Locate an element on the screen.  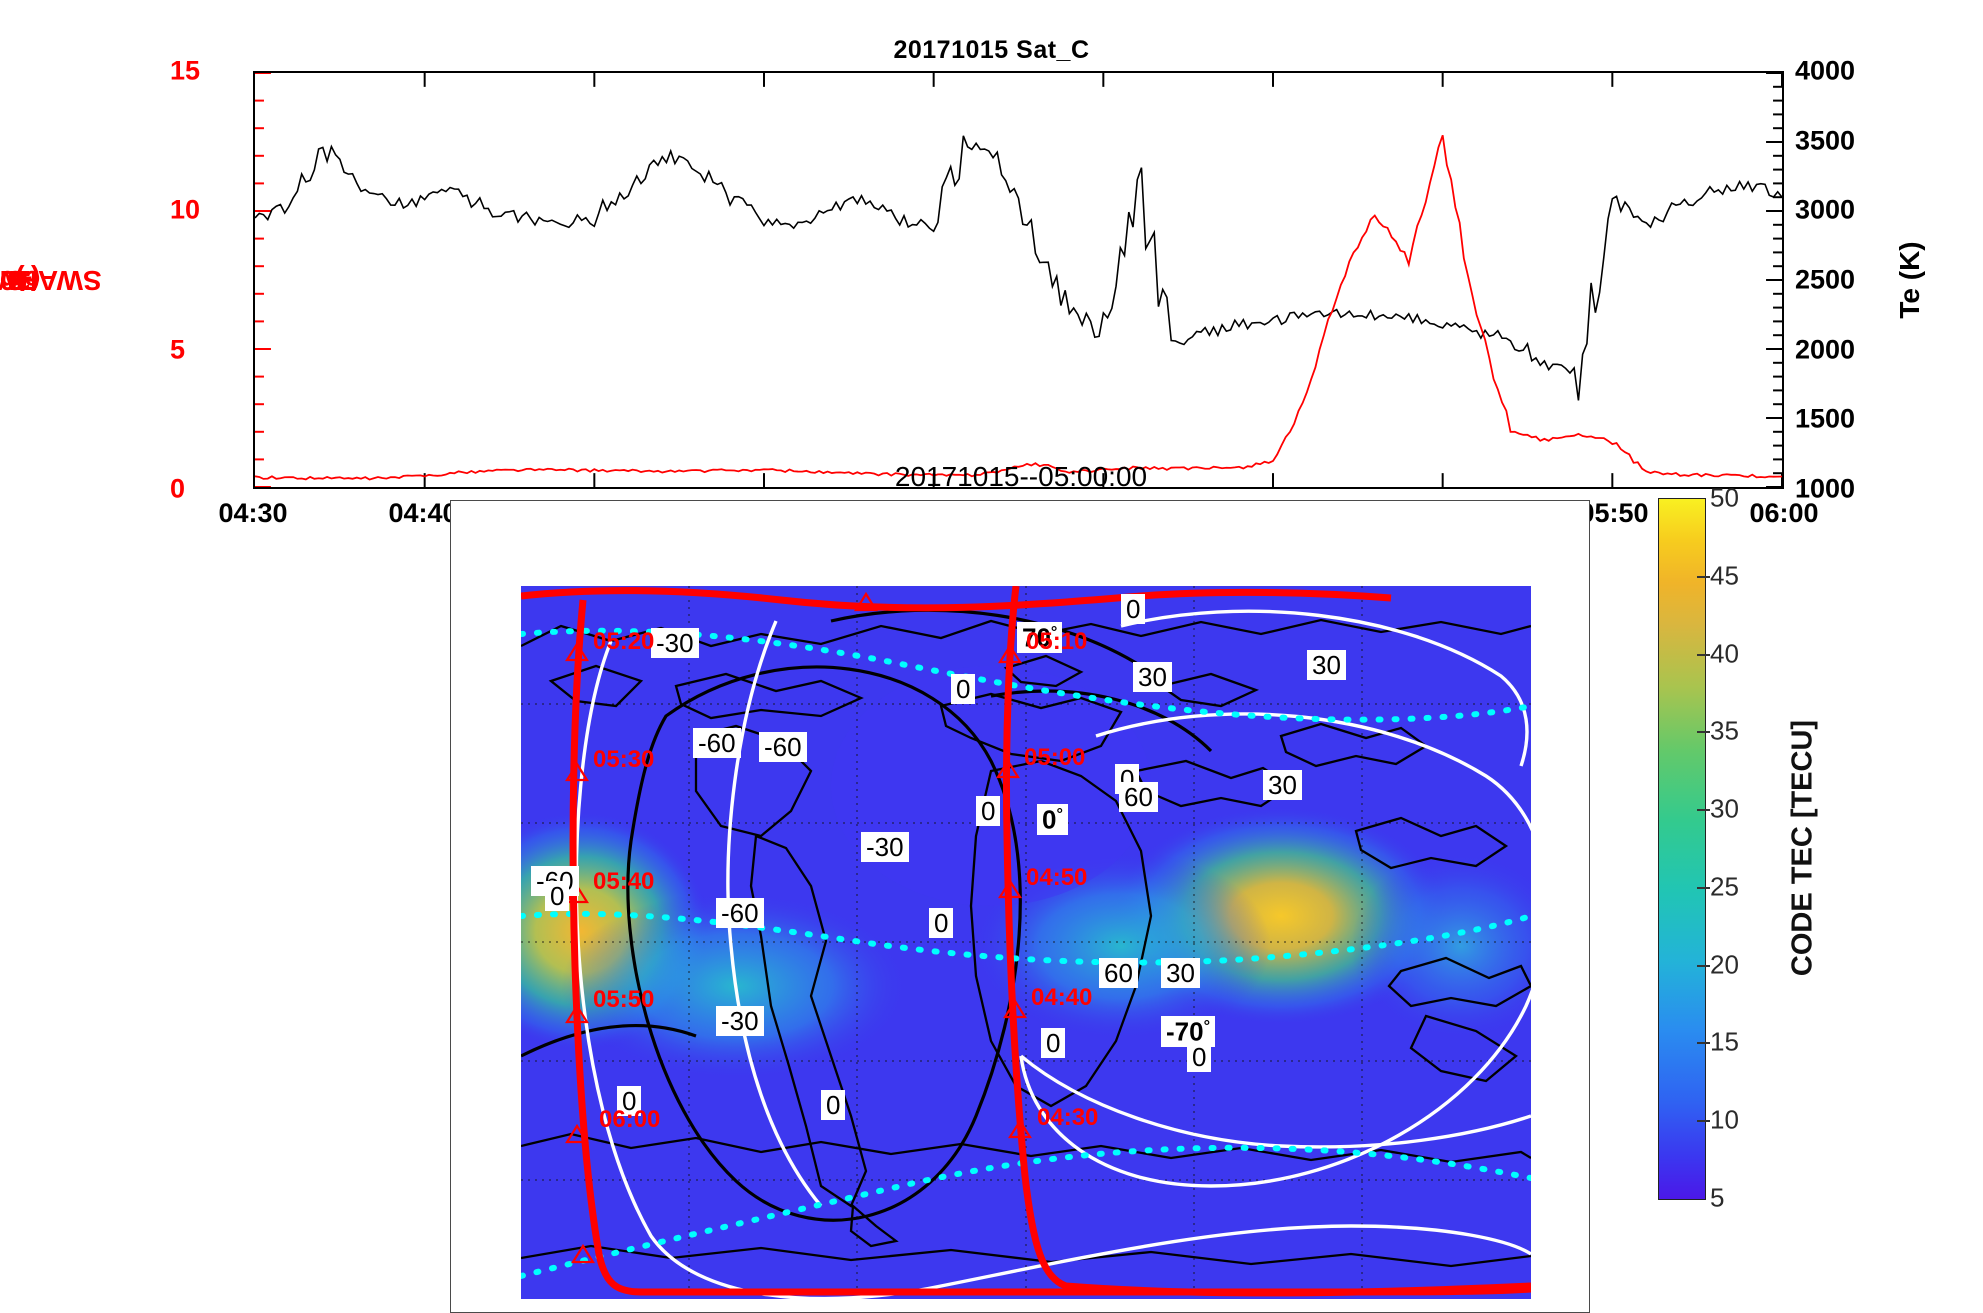
colorbar-tick-35: 35 is located at coordinates (1724, 730).